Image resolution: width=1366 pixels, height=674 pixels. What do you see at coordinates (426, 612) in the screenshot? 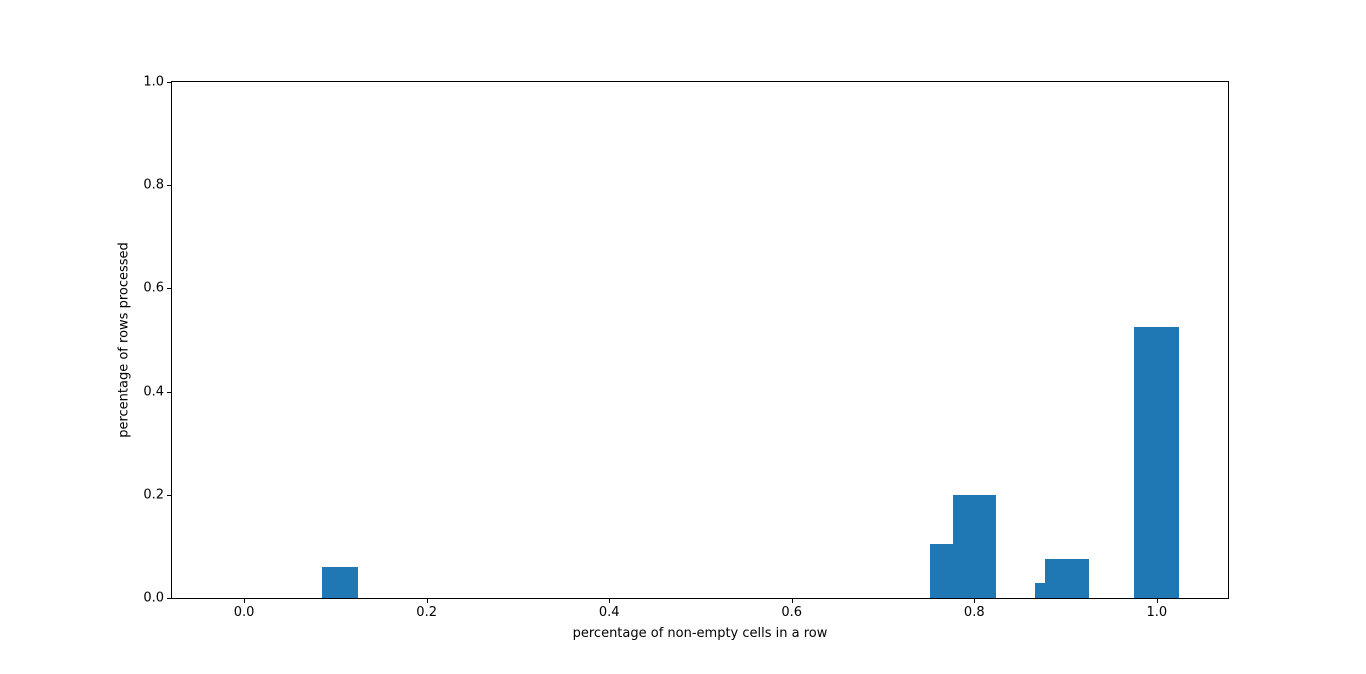
I see `x-tick-label: 0.2` at bounding box center [426, 612].